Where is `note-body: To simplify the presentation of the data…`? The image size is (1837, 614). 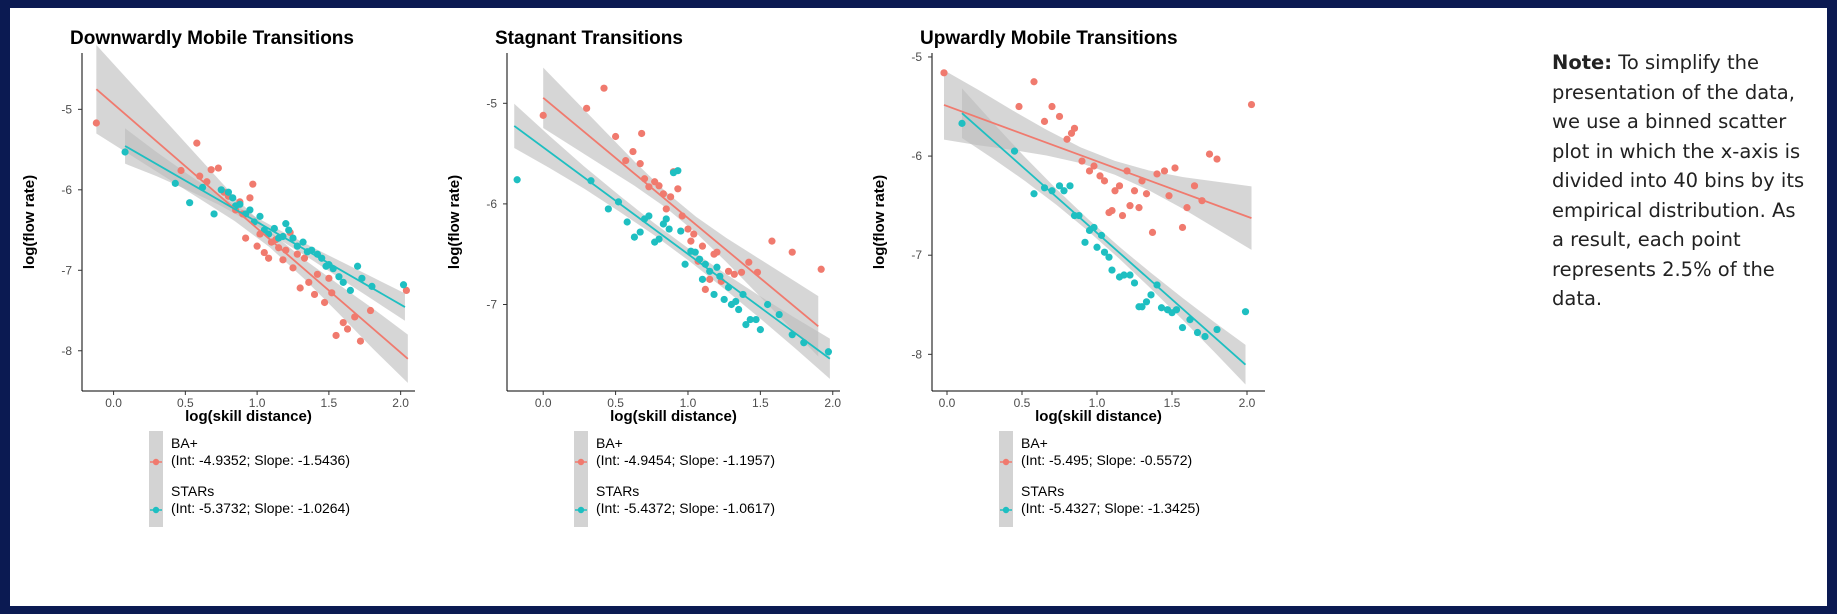
note-body: To simplify the presentation of the data… is located at coordinates (1678, 180).